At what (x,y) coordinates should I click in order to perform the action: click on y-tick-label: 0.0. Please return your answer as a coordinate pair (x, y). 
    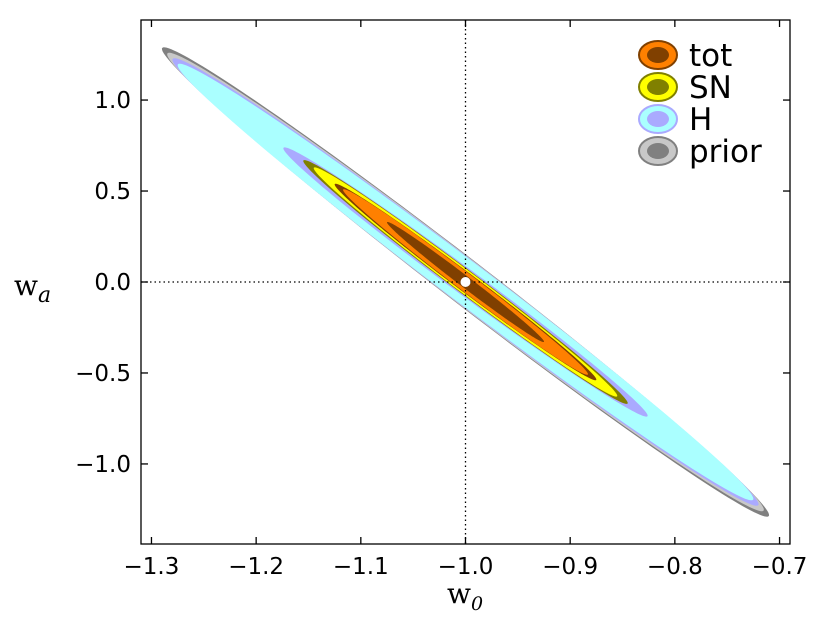
    Looking at the image, I should click on (112, 283).